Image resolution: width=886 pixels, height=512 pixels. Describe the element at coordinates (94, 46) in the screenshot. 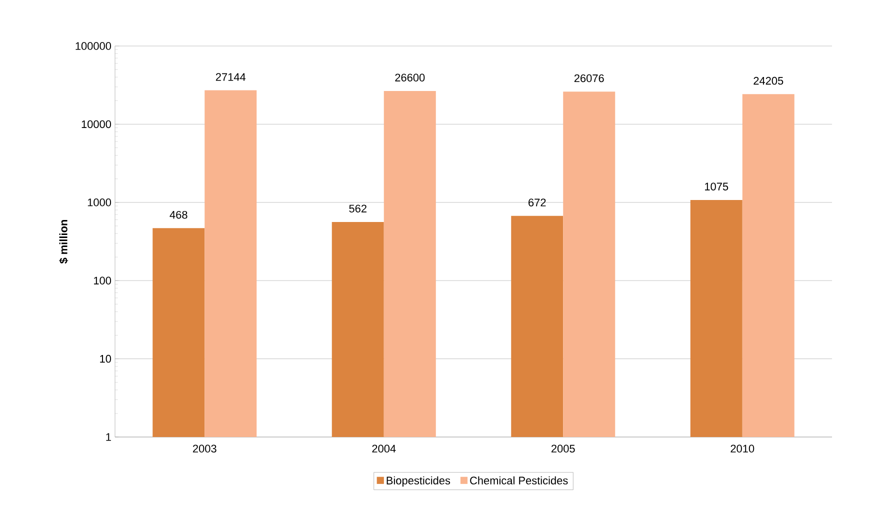

I see `y-tick-label: 100000` at that location.